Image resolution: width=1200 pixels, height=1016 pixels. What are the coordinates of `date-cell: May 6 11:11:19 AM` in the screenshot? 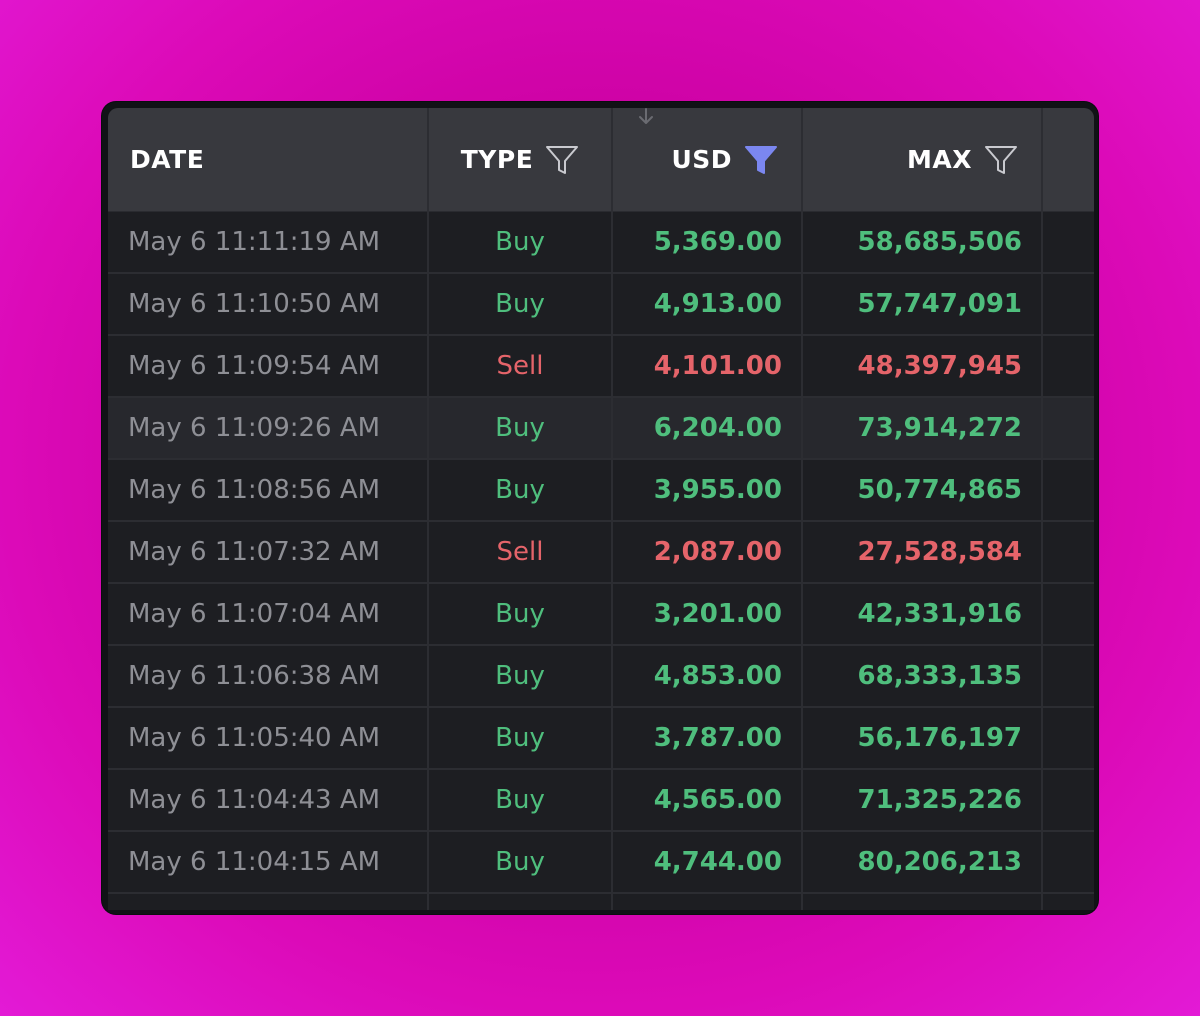 It's located at (254, 242).